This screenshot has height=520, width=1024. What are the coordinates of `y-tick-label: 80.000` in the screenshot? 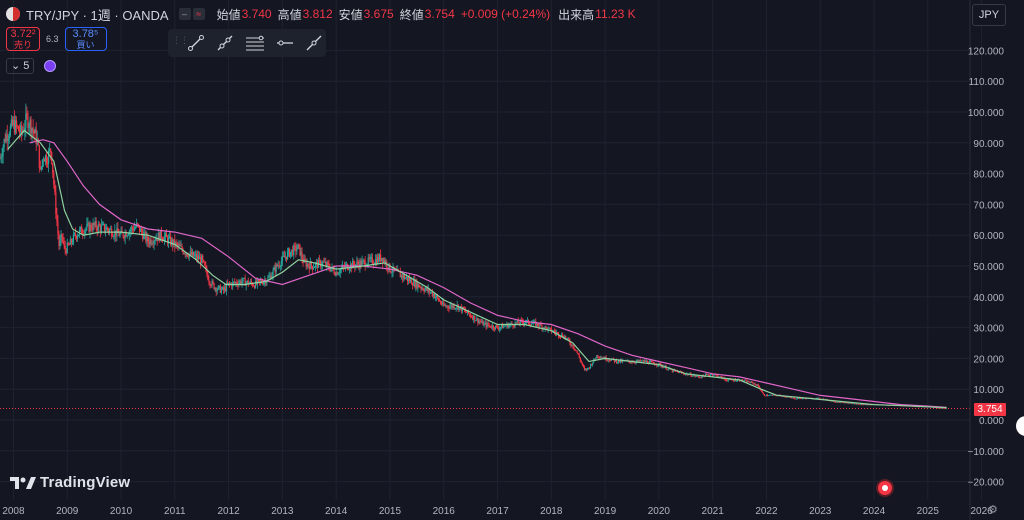 It's located at (988, 175).